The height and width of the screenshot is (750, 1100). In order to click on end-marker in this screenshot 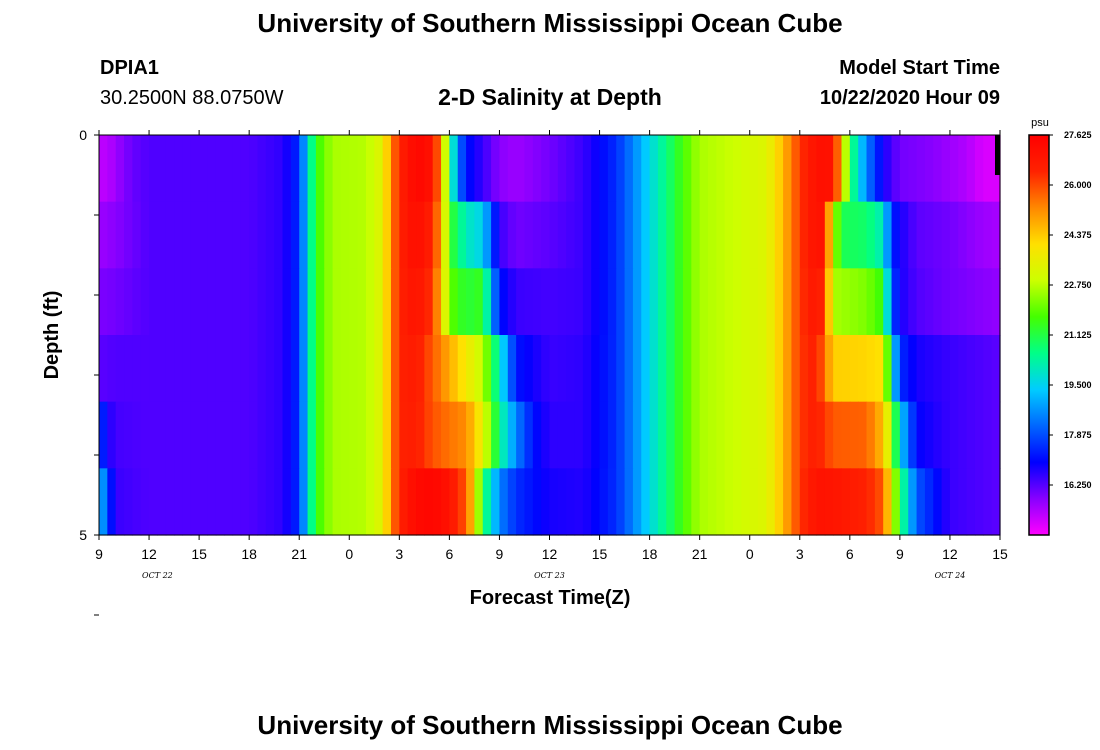, I will do `click(997, 155)`.